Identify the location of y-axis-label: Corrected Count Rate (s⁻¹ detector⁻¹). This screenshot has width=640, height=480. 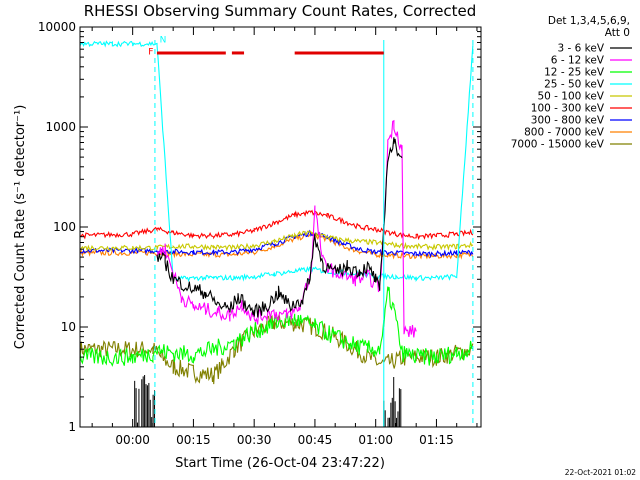
(20, 227).